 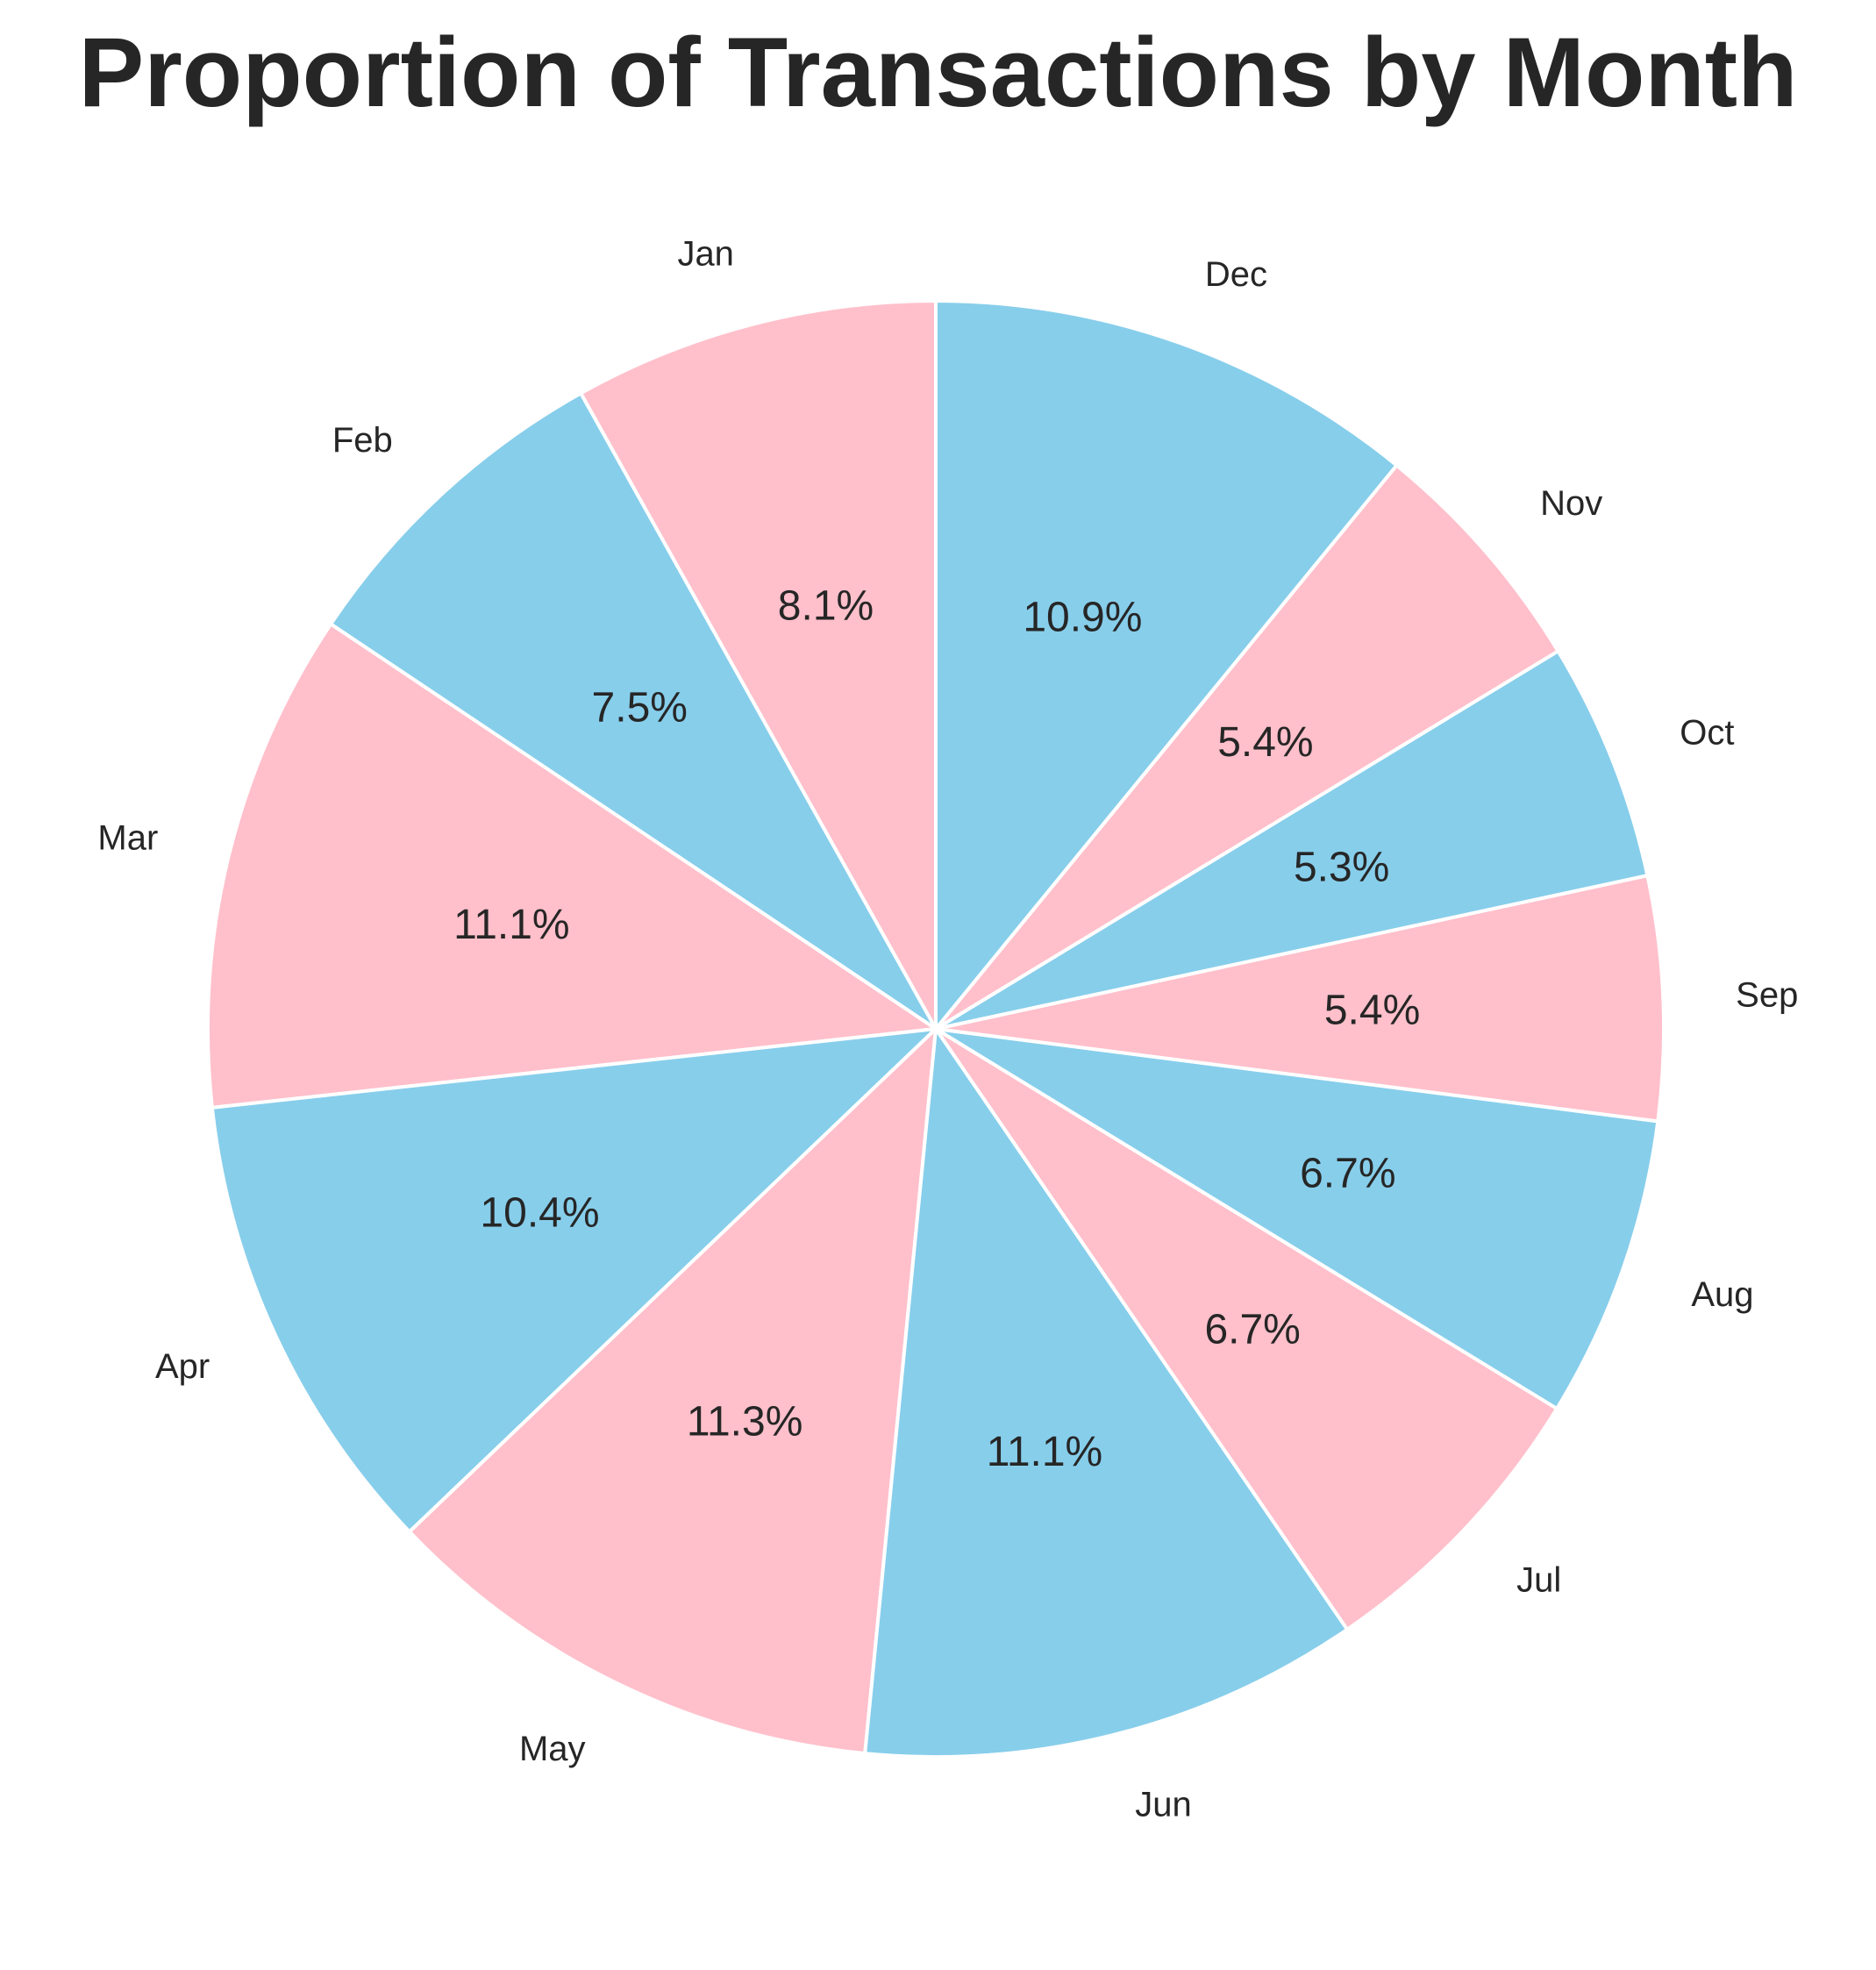 What do you see at coordinates (362, 440) in the screenshot?
I see `month-label-feb: Feb` at bounding box center [362, 440].